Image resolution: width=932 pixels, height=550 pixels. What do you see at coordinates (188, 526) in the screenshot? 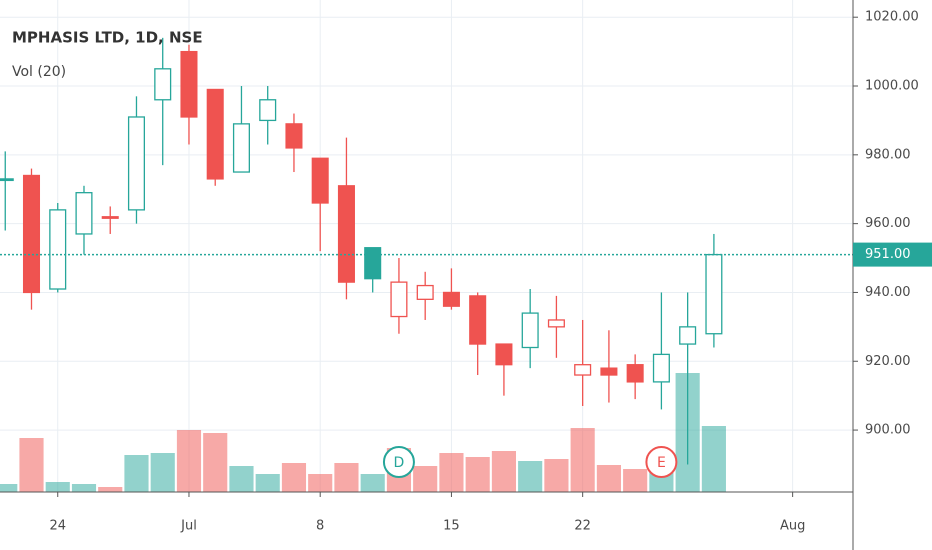
I see `x-tick-label: Jul` at bounding box center [188, 526].